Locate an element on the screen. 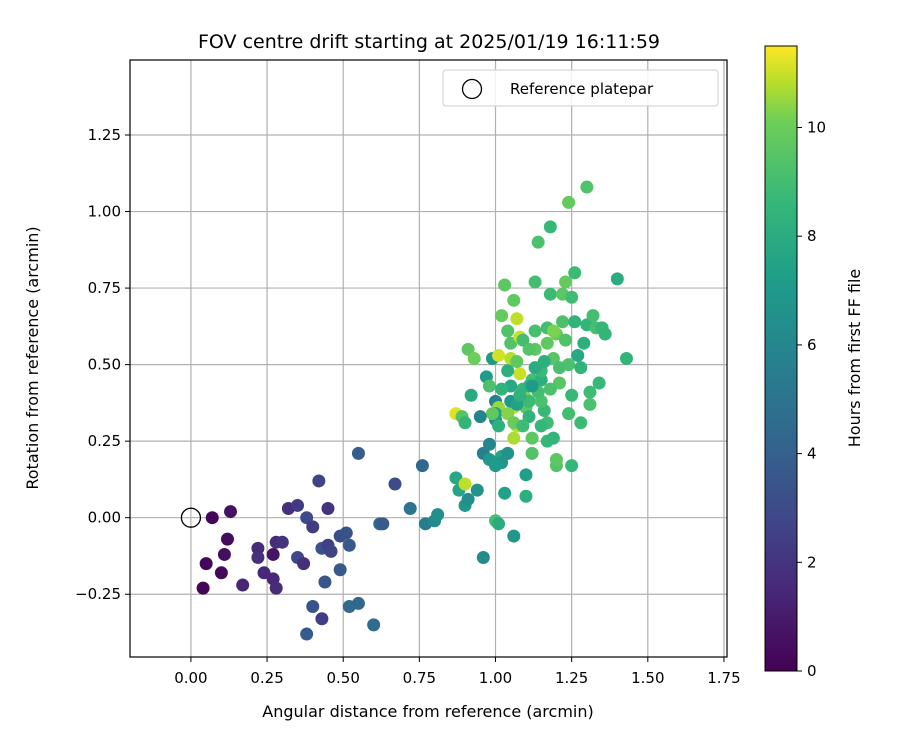  y-tick-label: 0.00 is located at coordinates (104, 518).